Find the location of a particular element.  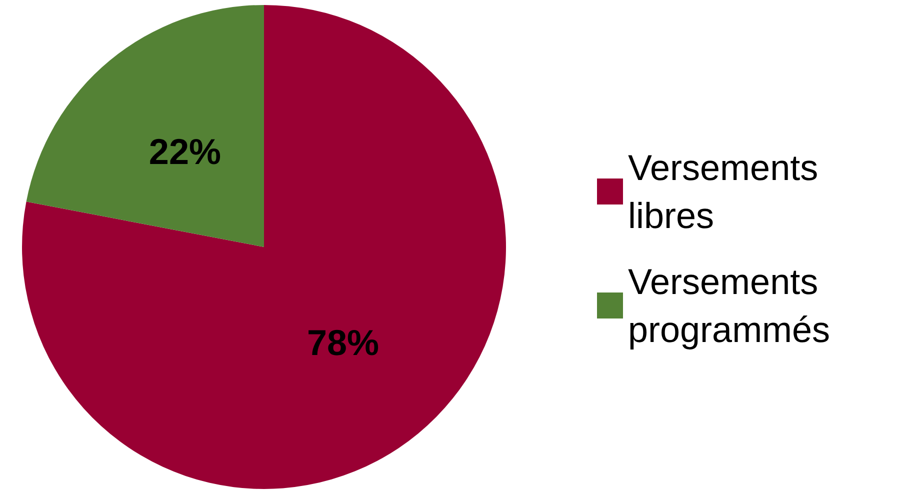

data-label: 22% is located at coordinates (184, 151).